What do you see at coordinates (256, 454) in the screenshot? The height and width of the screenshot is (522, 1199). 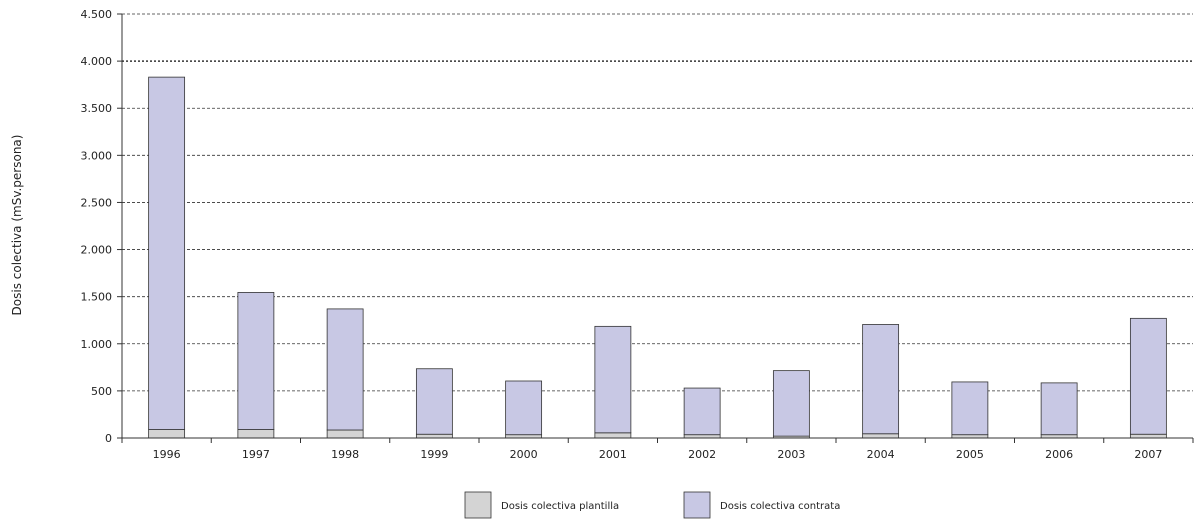 I see `x-tick-label: 1997` at bounding box center [256, 454].